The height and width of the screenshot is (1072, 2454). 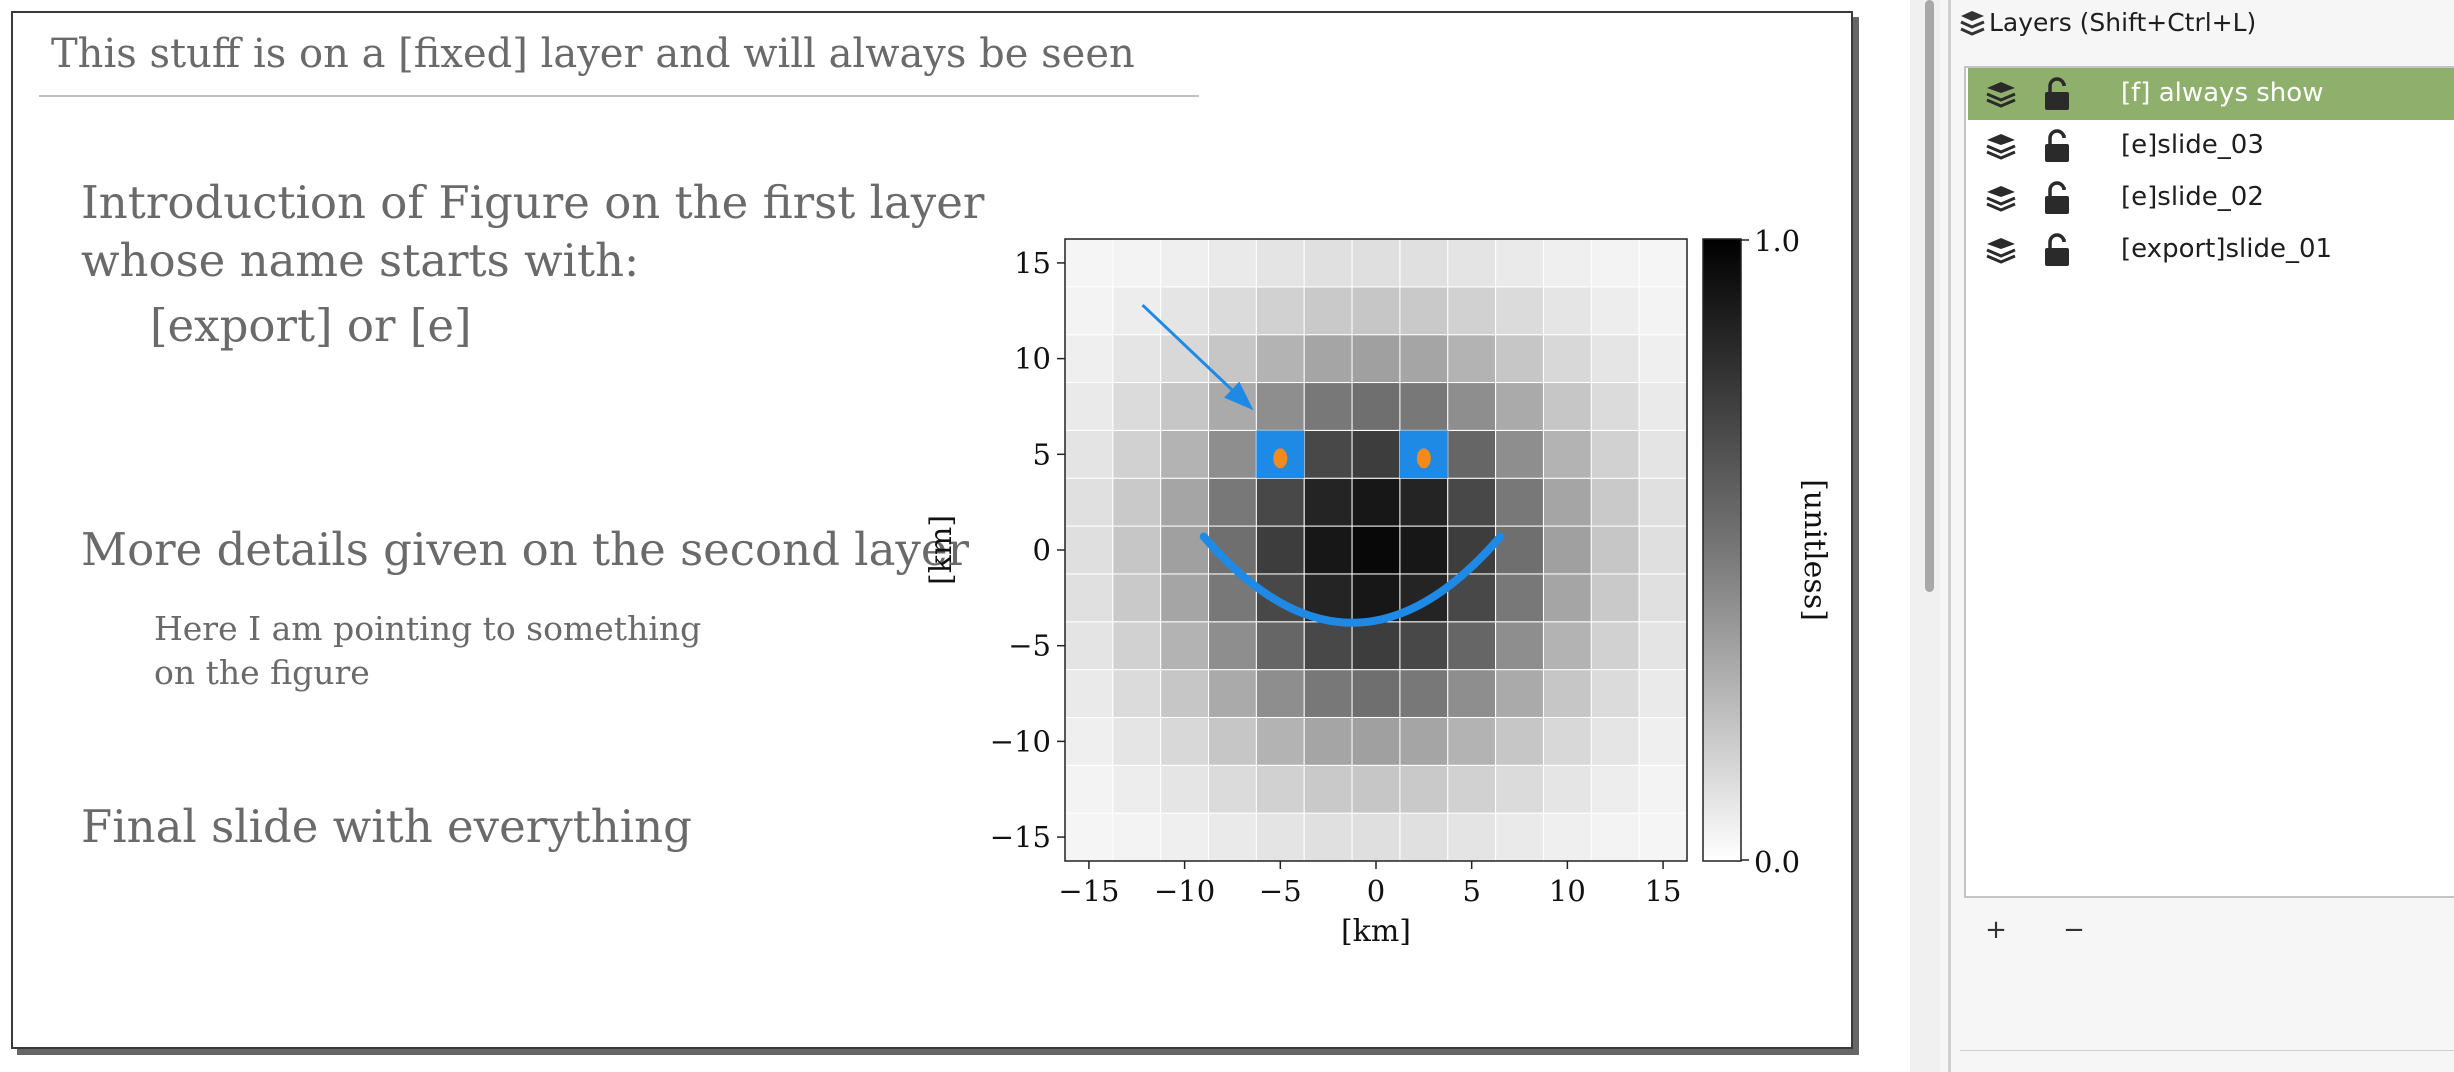 I want to click on y-tick-label: 10, so click(x=1032, y=359).